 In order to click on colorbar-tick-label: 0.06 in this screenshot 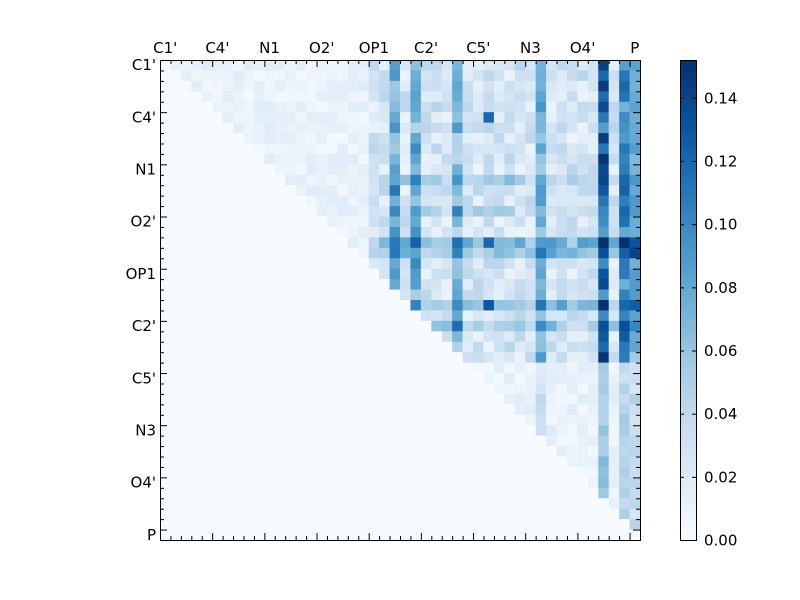, I will do `click(720, 351)`.